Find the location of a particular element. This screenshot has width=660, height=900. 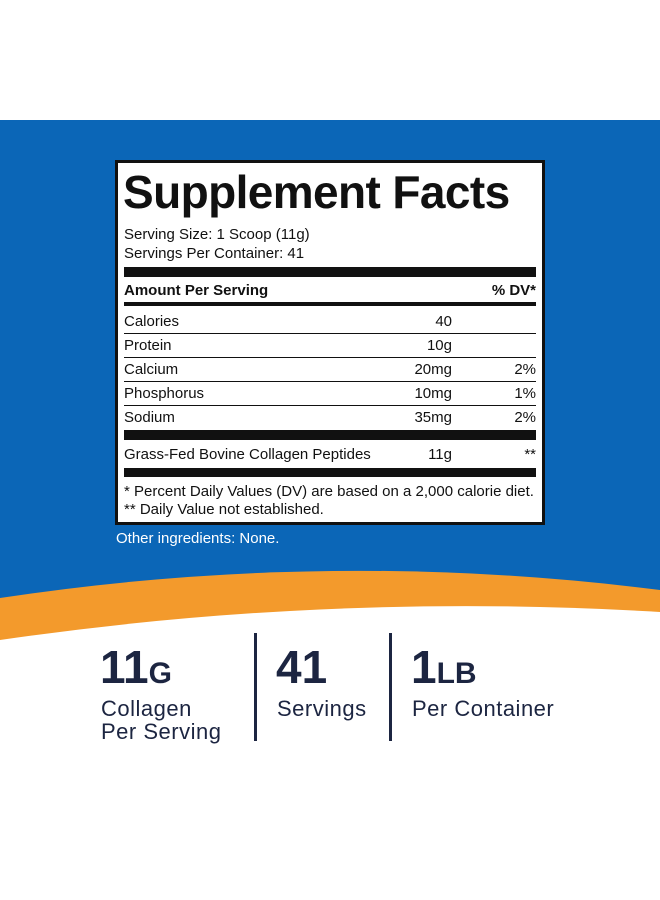

stat-value: 1 is located at coordinates (424, 667).